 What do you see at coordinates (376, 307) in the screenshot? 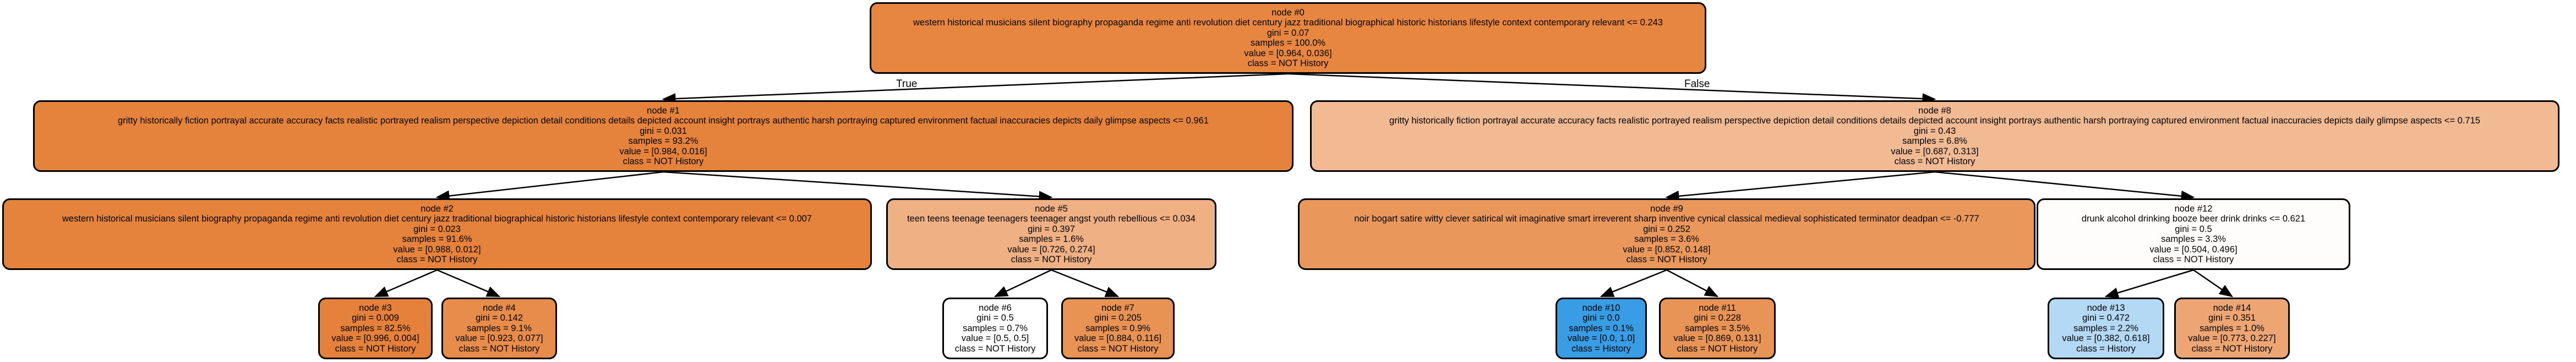
I see `node-id: node #3` at bounding box center [376, 307].